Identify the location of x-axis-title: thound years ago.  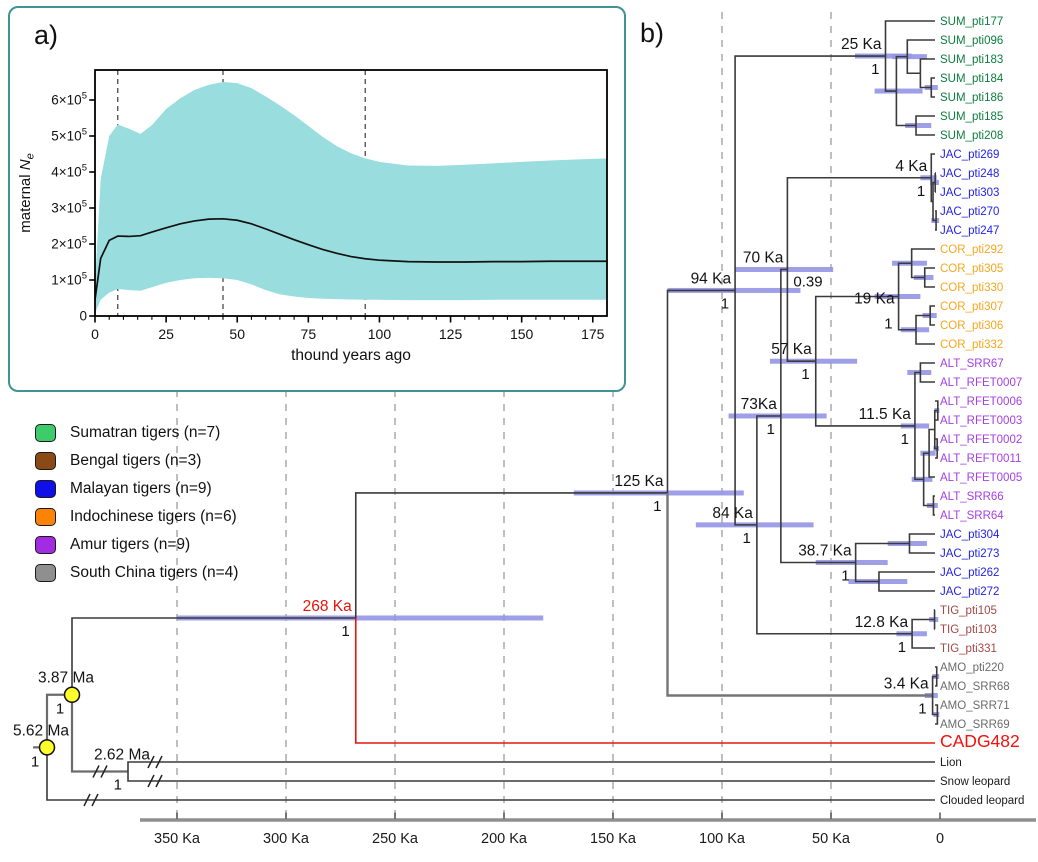
(351, 355).